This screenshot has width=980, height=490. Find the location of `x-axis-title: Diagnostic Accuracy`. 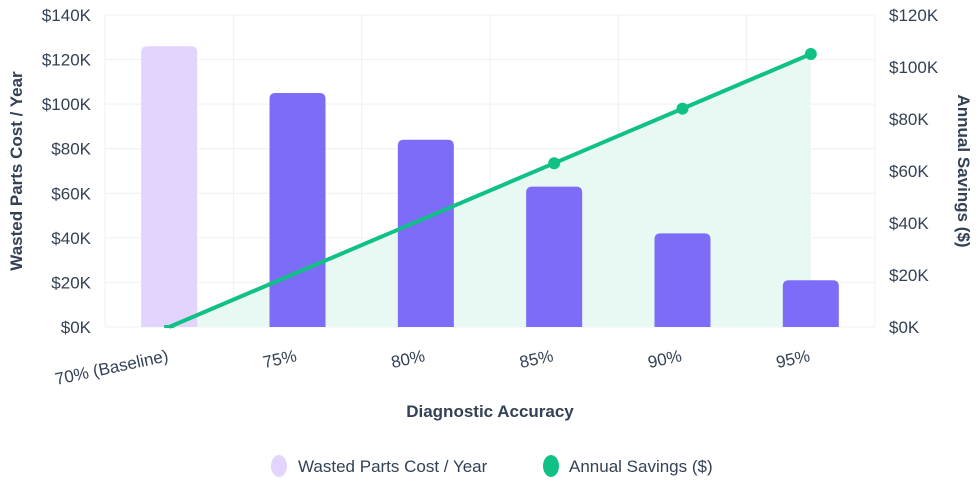

x-axis-title: Diagnostic Accuracy is located at coordinates (490, 411).